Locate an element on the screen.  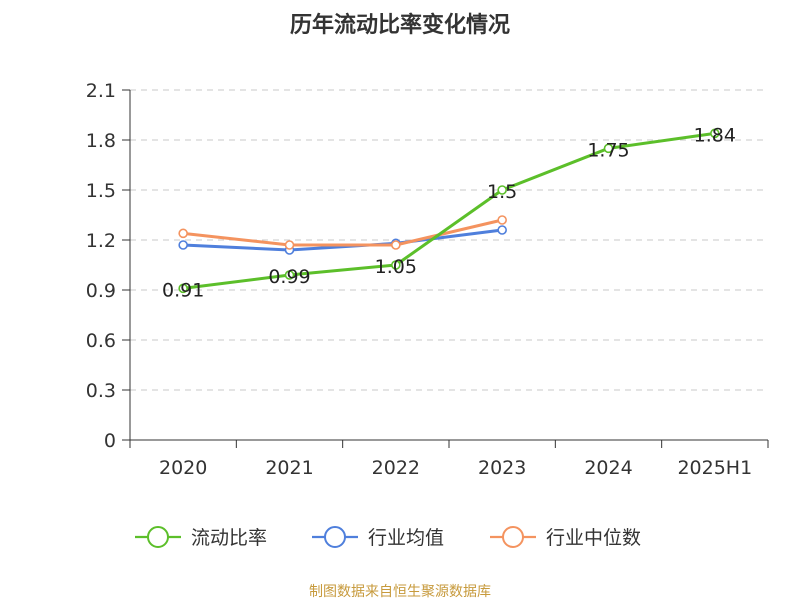
legend-item: 流动比率 is located at coordinates (201, 537).